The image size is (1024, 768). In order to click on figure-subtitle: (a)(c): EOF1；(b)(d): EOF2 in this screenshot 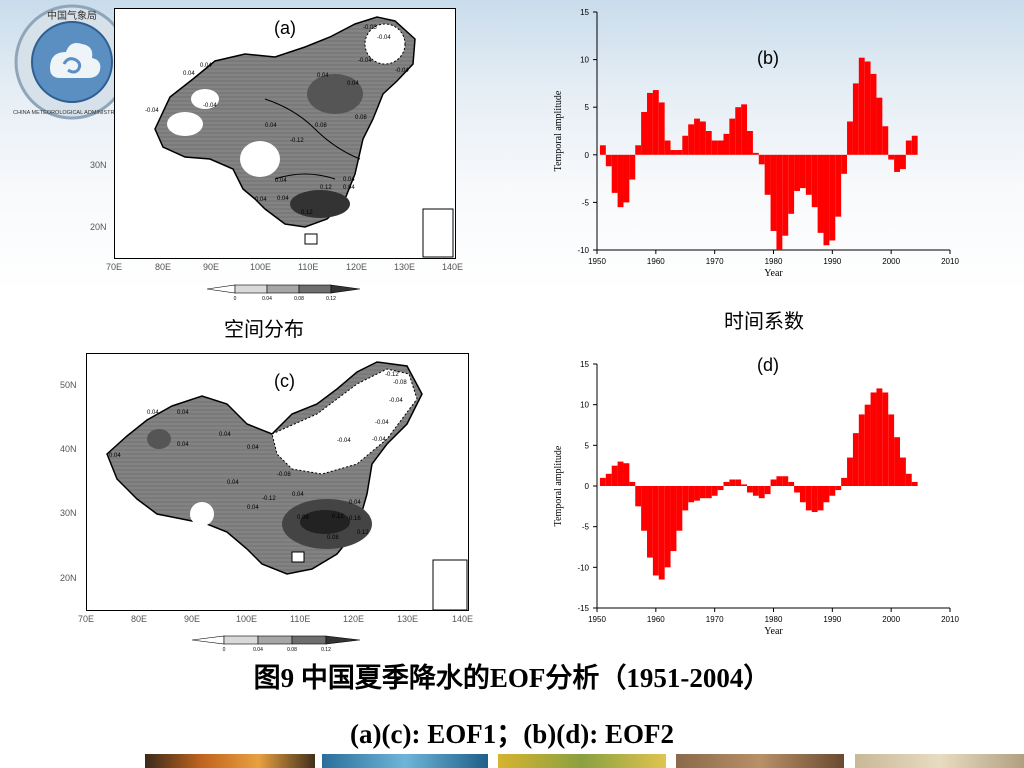, I will do `click(512, 734)`.